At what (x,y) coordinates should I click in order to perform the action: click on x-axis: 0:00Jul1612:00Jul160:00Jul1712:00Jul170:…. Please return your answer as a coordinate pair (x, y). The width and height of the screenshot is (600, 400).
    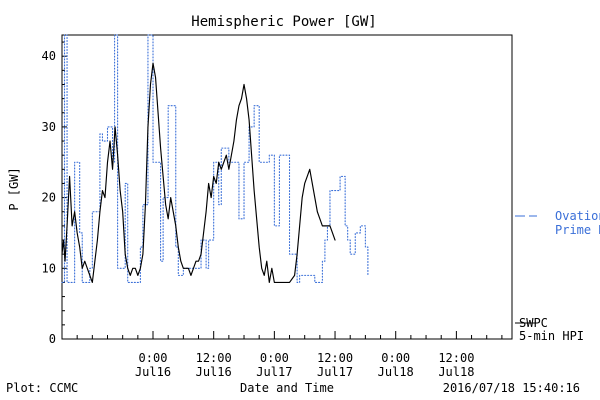
    Looking at the image, I should click on (282, 355).